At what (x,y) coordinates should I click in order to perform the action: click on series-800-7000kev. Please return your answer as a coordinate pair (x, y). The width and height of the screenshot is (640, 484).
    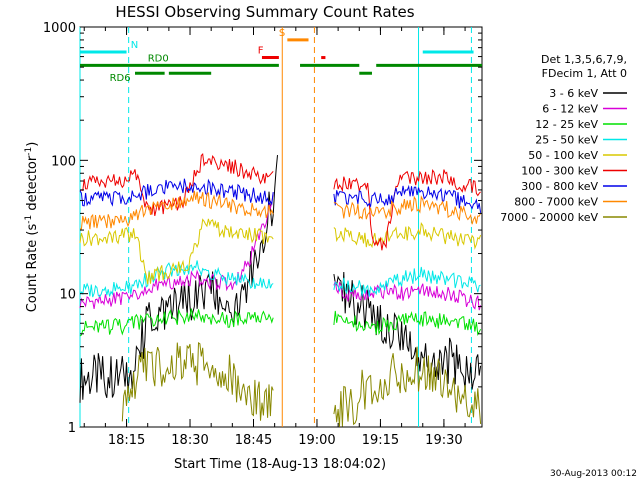
    Looking at the image, I should click on (280, 210).